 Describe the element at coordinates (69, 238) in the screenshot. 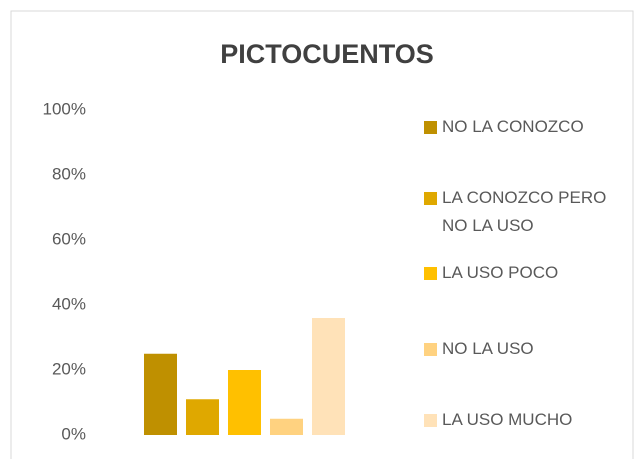

I see `y-tick-label: 60%` at that location.